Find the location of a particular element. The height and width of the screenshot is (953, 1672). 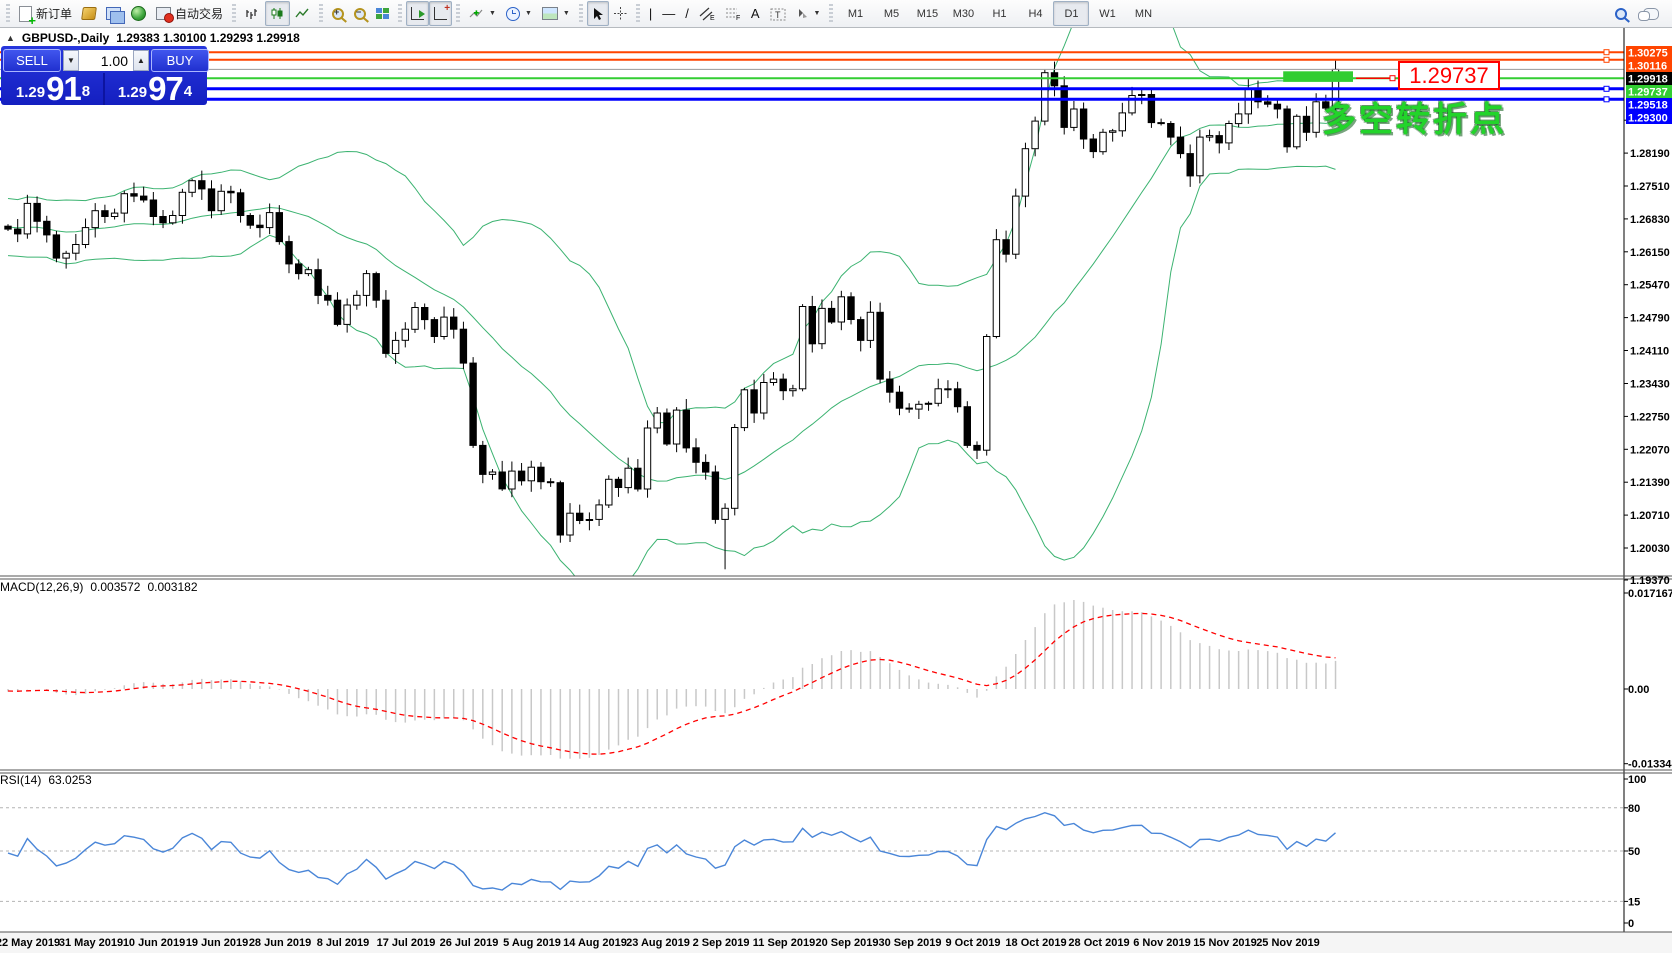

svg-text: 1.27510 is located at coordinates (1650, 187).